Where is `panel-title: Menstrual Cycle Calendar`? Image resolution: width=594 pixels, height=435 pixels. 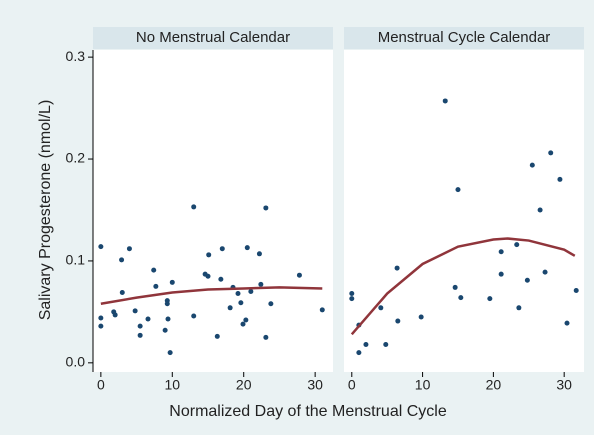 panel-title: Menstrual Cycle Calendar is located at coordinates (464, 37).